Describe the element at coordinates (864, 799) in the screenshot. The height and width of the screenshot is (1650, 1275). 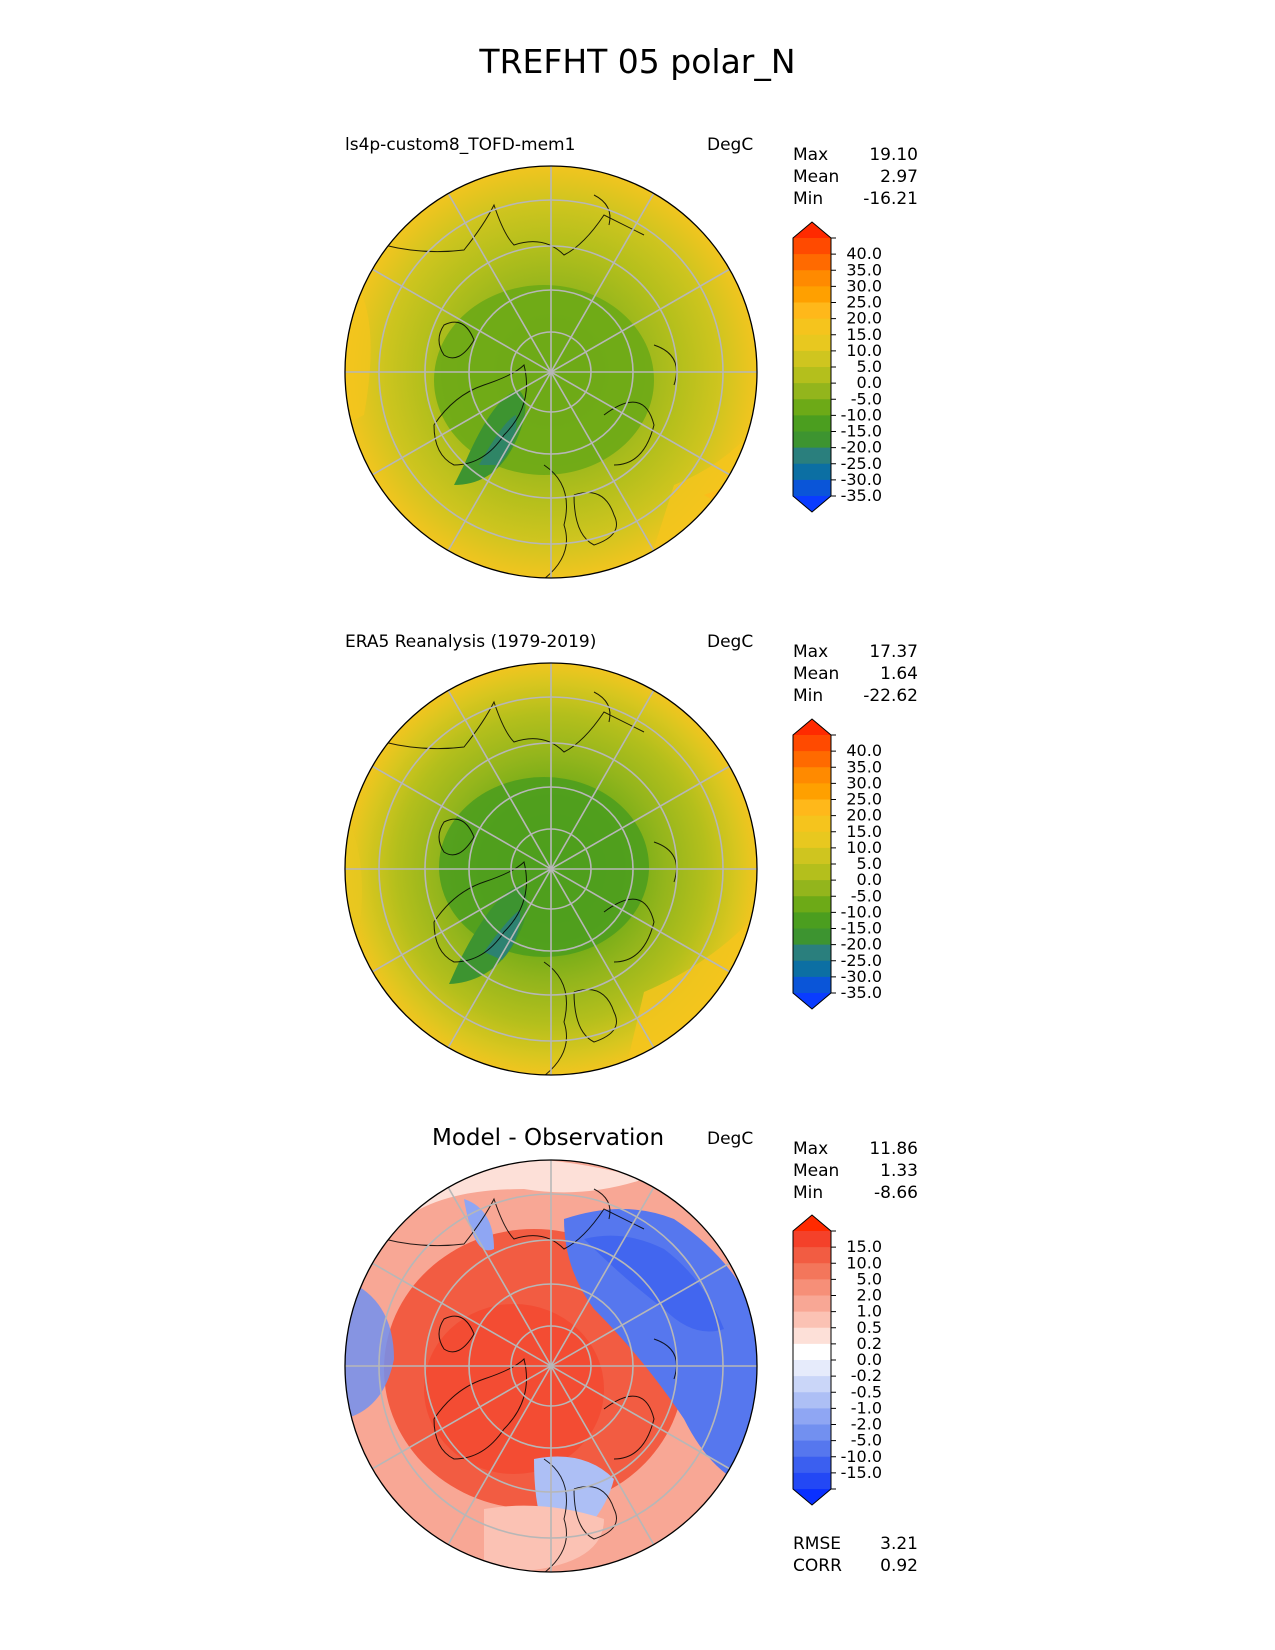
I see `colorbar-tick-label: 25.0` at that location.